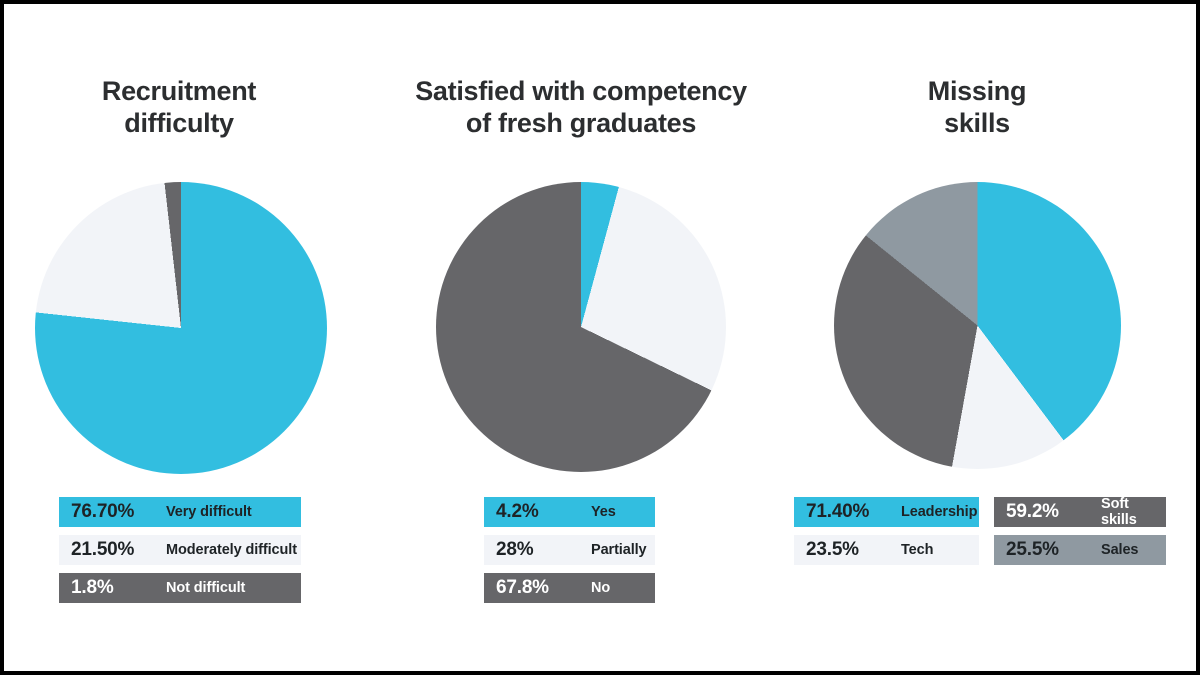 The width and height of the screenshot is (1200, 675). Describe the element at coordinates (838, 511) in the screenshot. I see `legend-pct: 71.40%` at that location.